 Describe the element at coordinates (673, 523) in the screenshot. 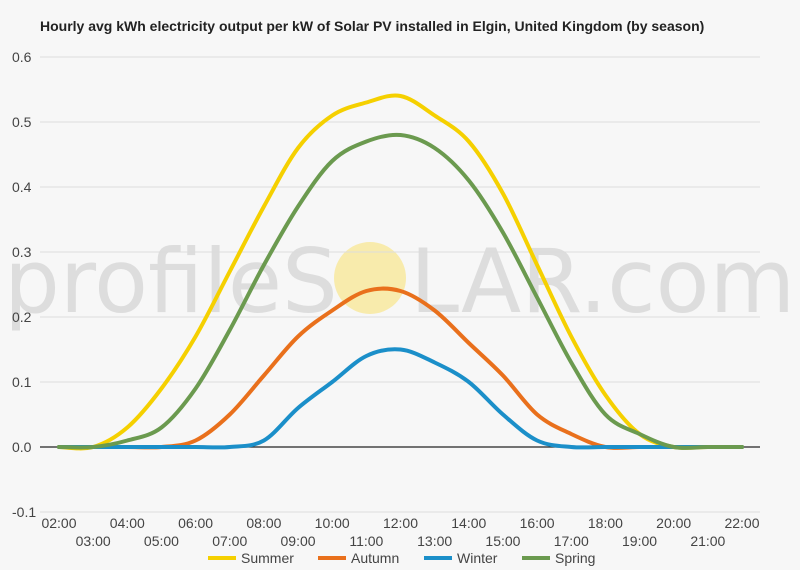

I see `x-tick-label: 20:00` at that location.